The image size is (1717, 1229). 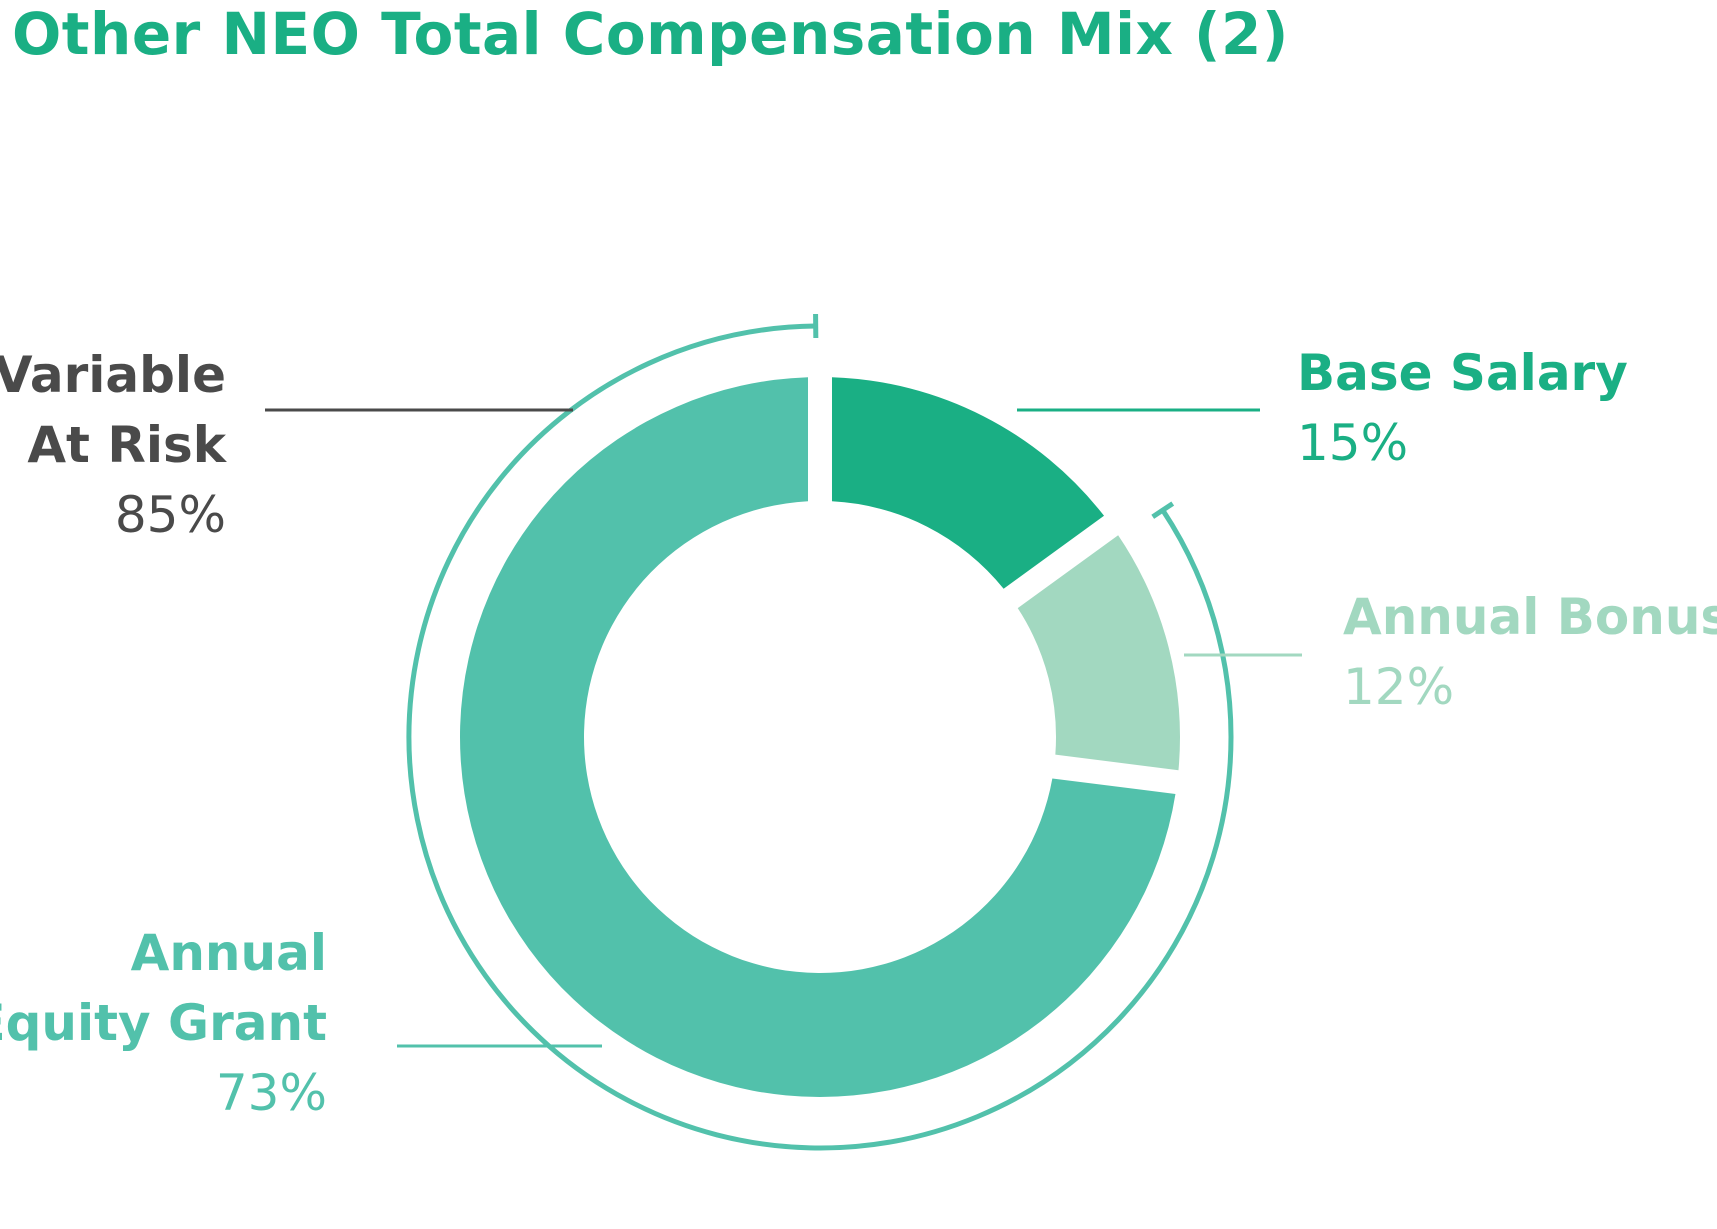 What do you see at coordinates (1353, 443) in the screenshot?
I see `label-base-pct: 15%` at bounding box center [1353, 443].